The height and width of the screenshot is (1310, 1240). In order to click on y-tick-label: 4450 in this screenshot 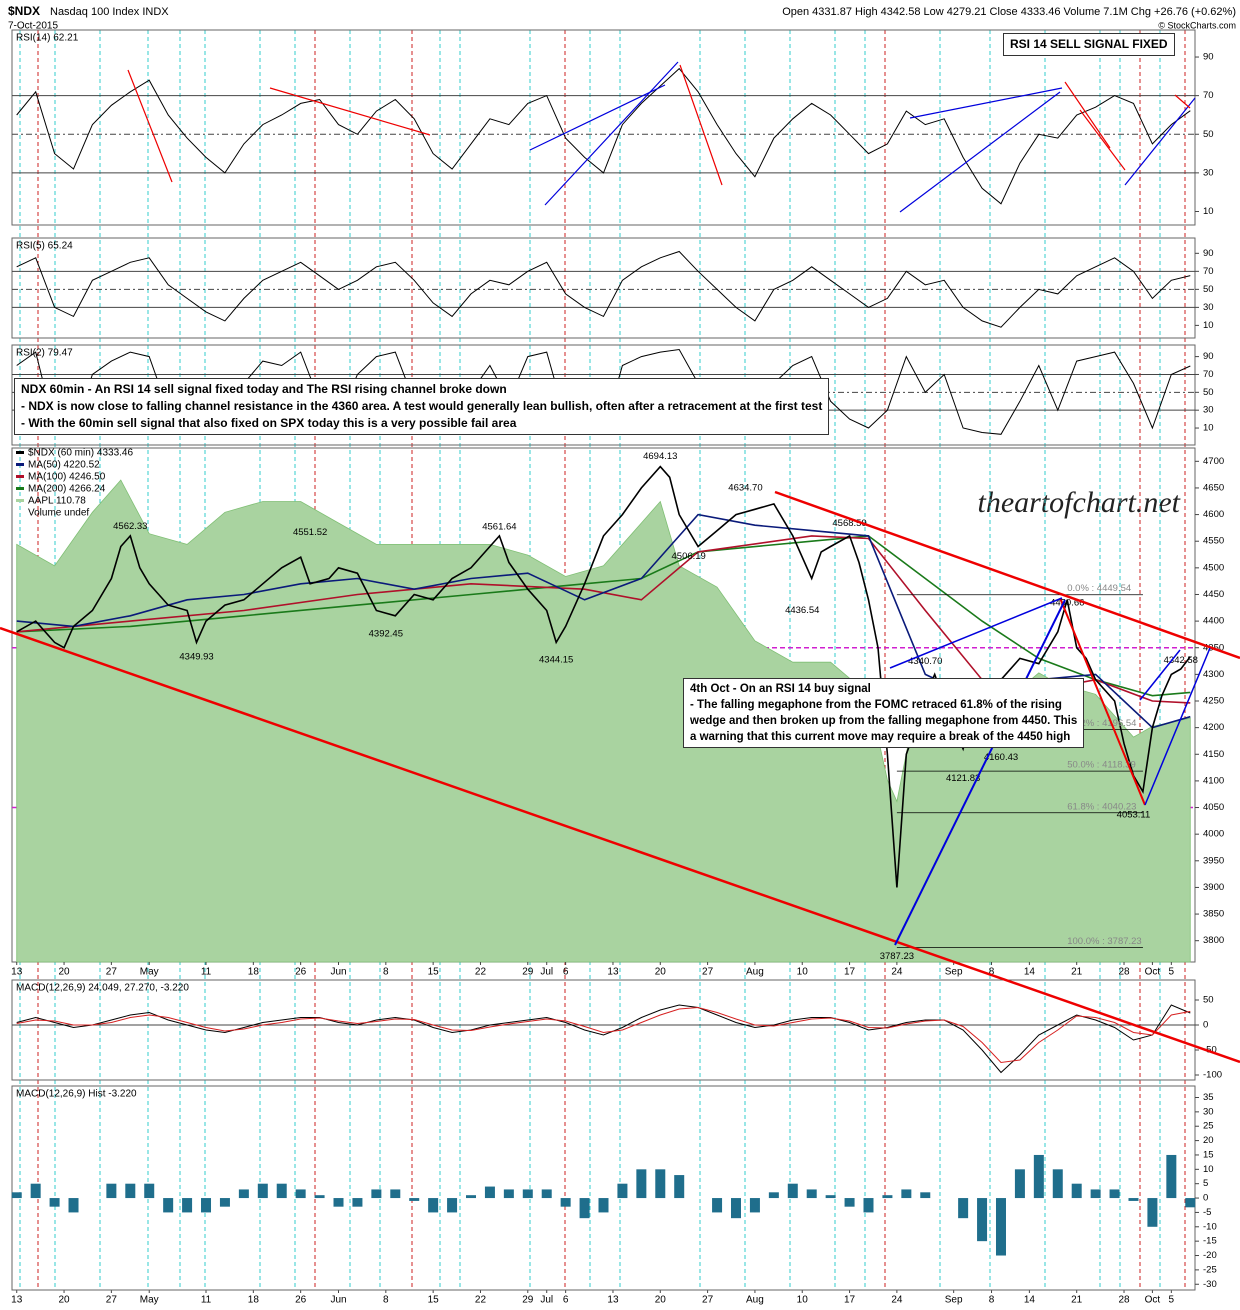, I will do `click(1213, 594)`.